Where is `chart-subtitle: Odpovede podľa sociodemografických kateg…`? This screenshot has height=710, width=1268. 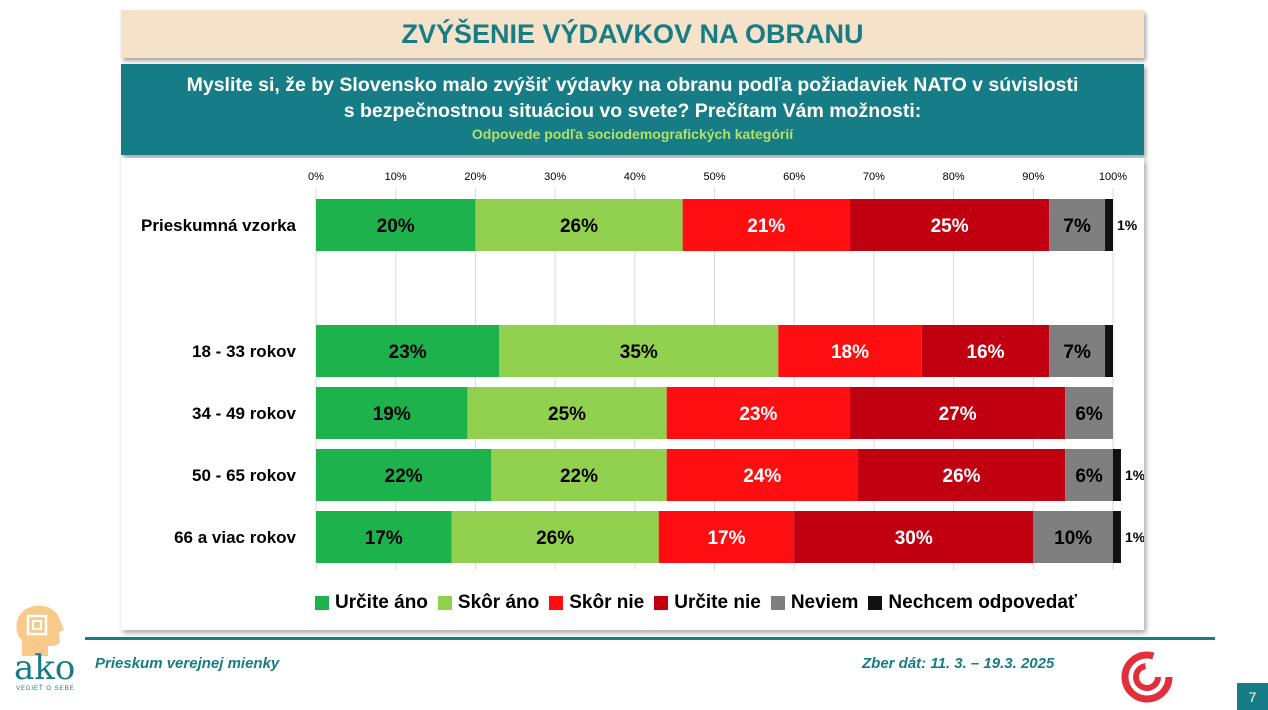 chart-subtitle: Odpovede podľa sociodemografických kateg… is located at coordinates (632, 134).